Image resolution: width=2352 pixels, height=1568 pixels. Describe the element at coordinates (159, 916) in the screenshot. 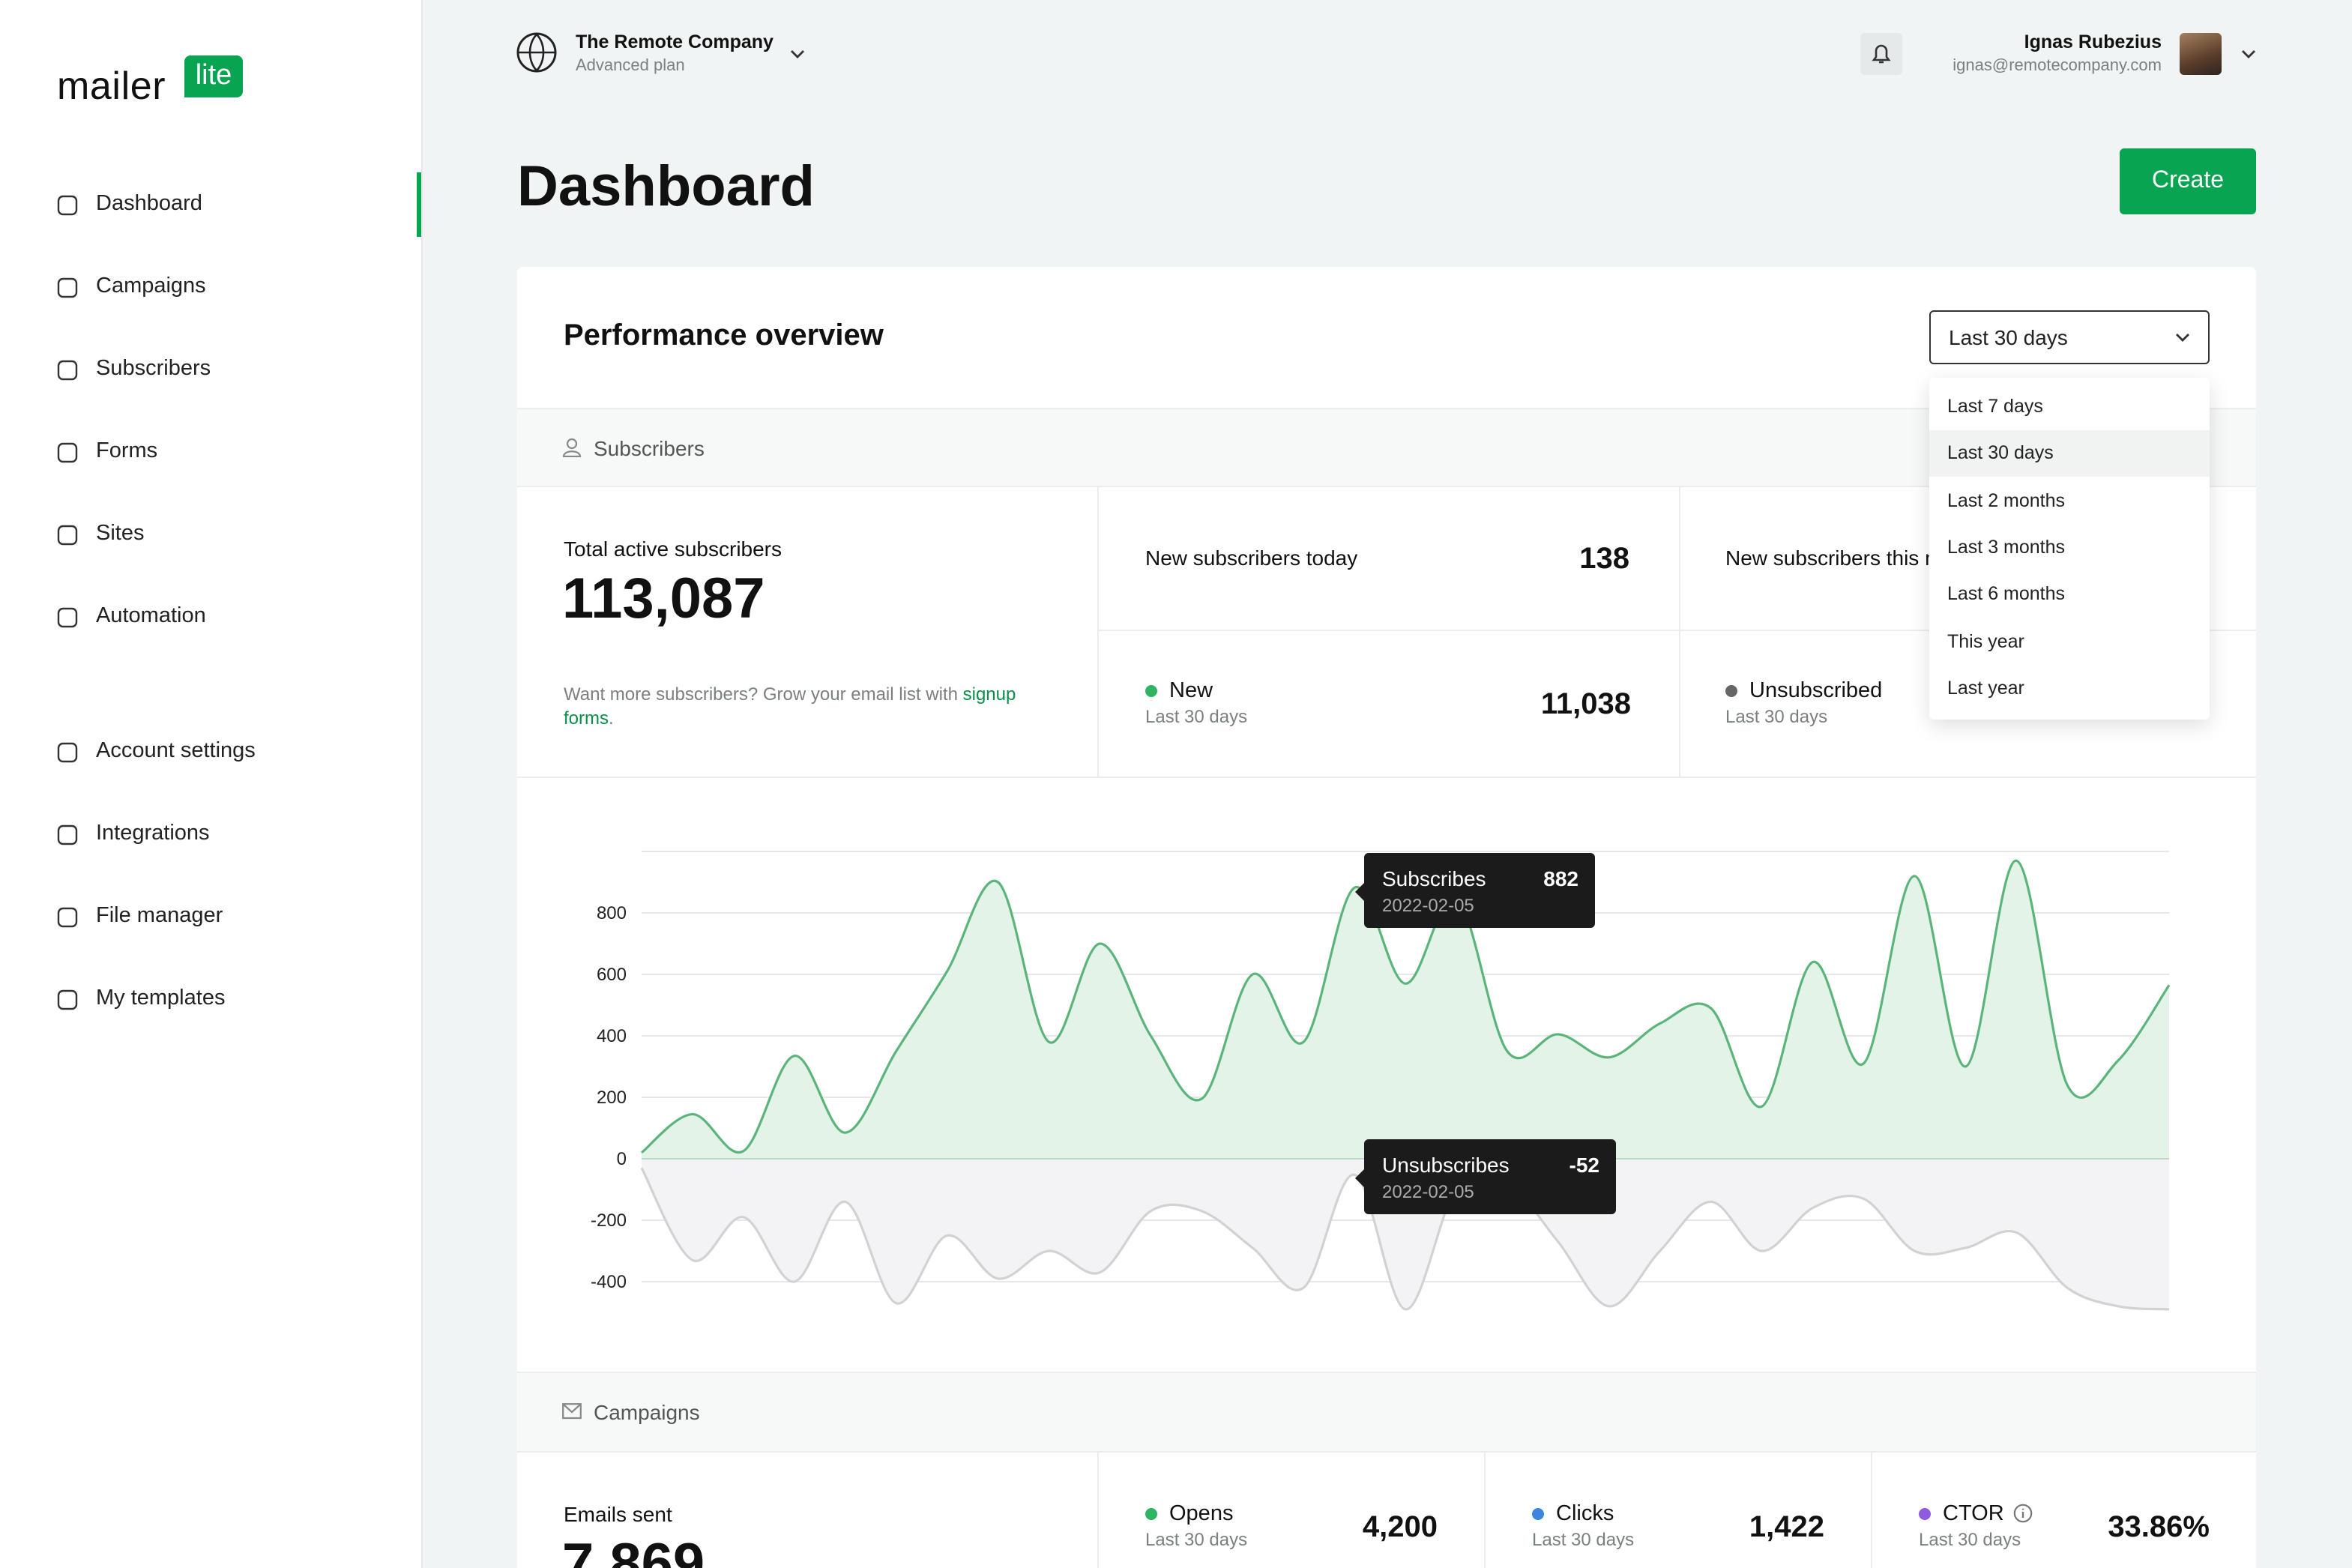

I see `nav-item: File manager` at that location.